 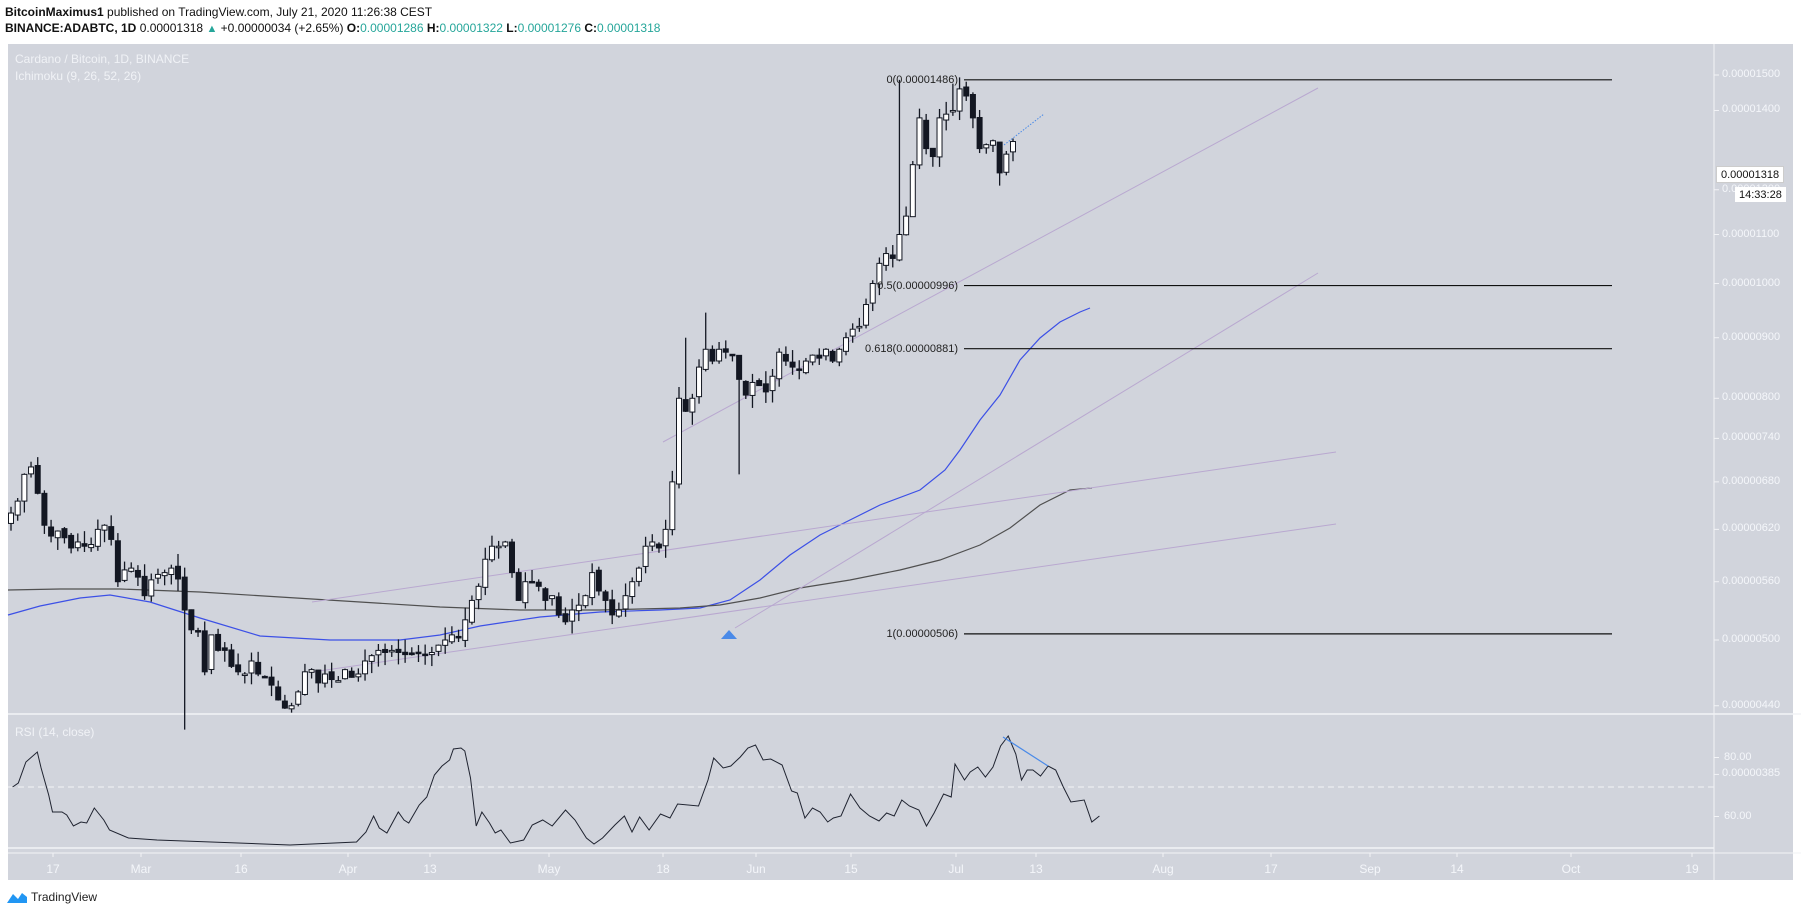 I want to click on time-axis-label: 14, so click(x=1457, y=869).